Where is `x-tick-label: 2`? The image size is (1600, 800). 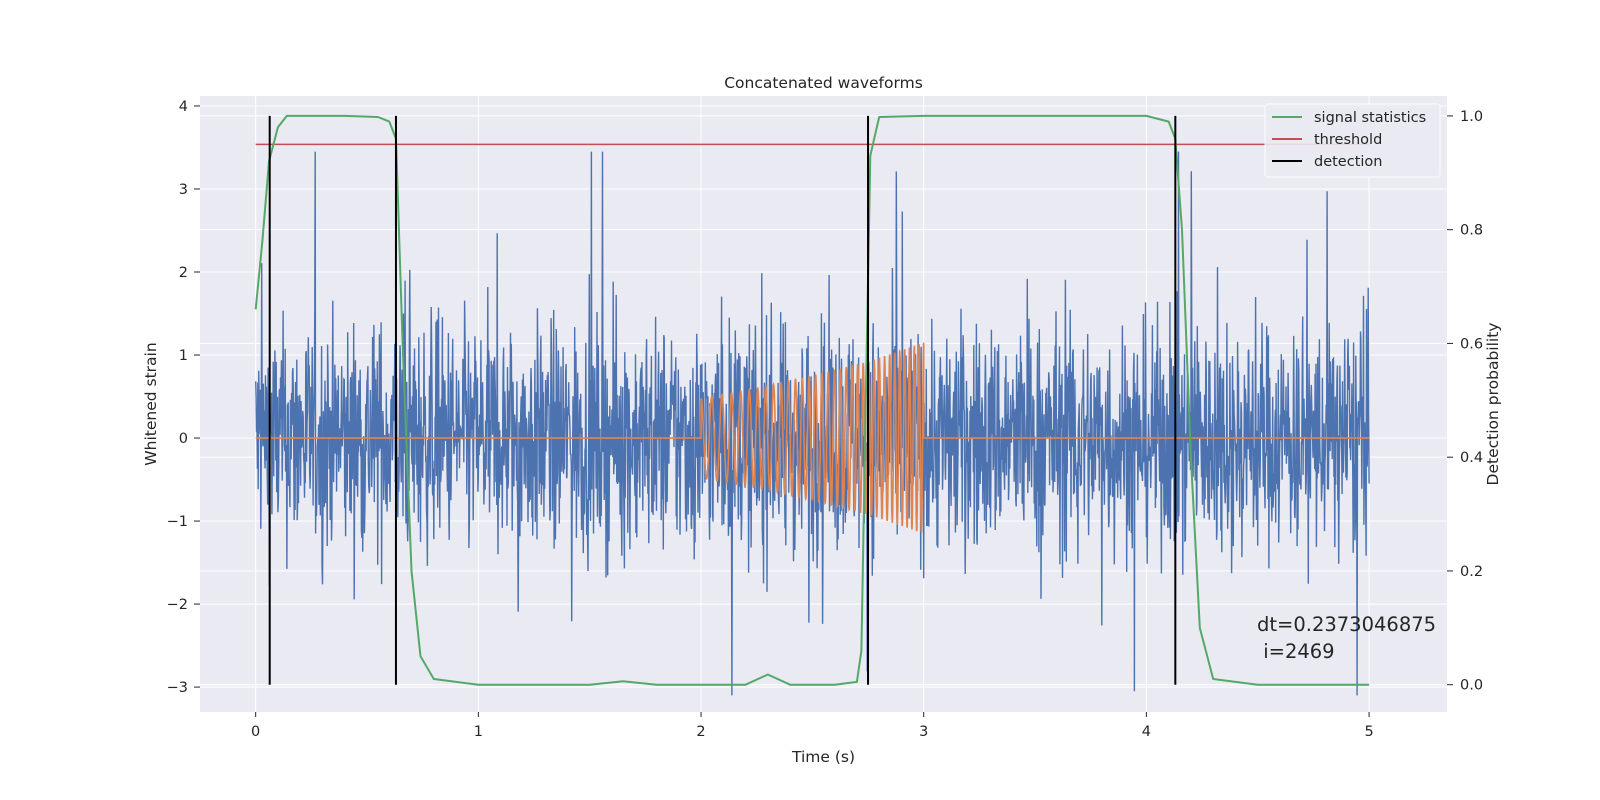 x-tick-label: 2 is located at coordinates (700, 732).